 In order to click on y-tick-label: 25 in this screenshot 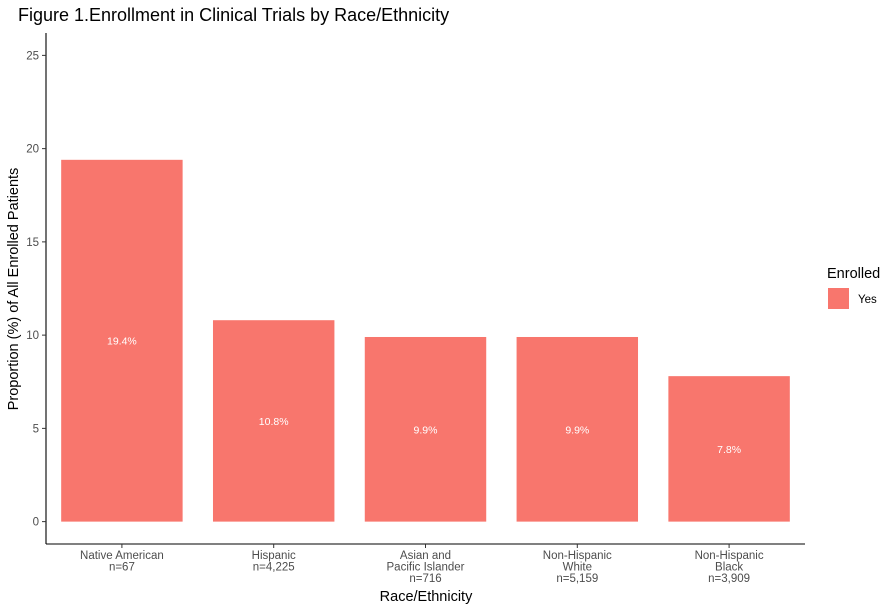, I will do `click(32, 56)`.